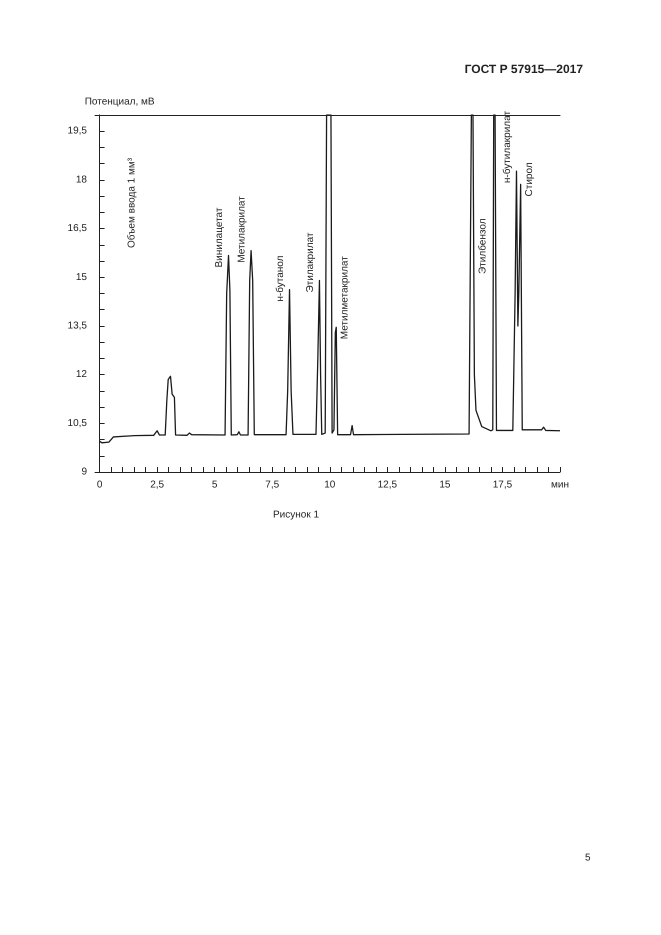  What do you see at coordinates (507, 147) in the screenshot?
I see `annotation: н-бутилакрилат` at bounding box center [507, 147].